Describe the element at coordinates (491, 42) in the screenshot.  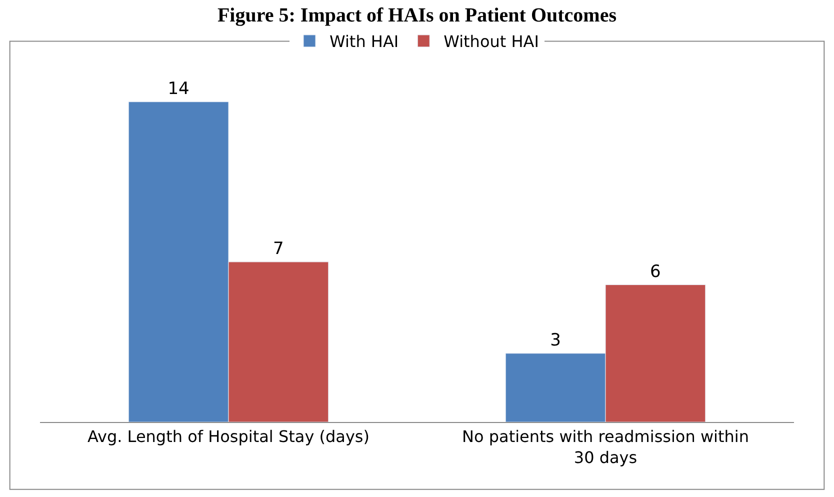
I see `legend-label: Without HAI` at that location.